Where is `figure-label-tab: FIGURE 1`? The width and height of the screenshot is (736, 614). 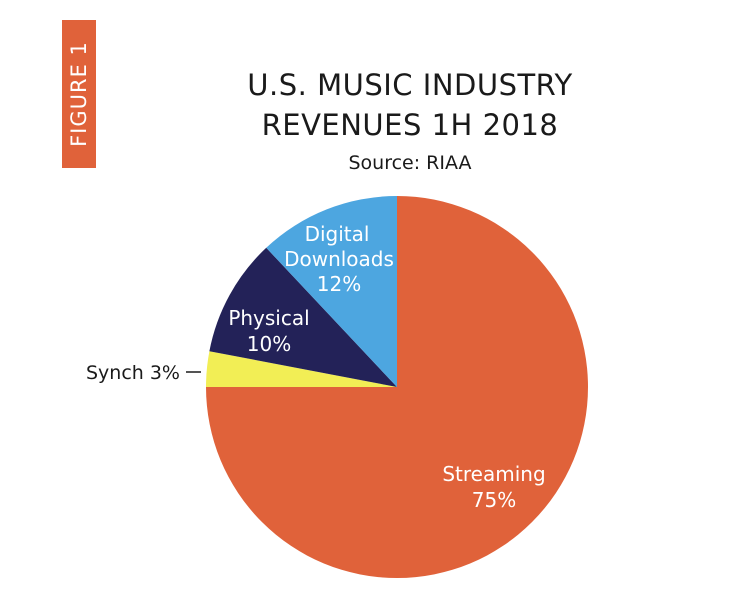 figure-label-tab: FIGURE 1 is located at coordinates (79, 94).